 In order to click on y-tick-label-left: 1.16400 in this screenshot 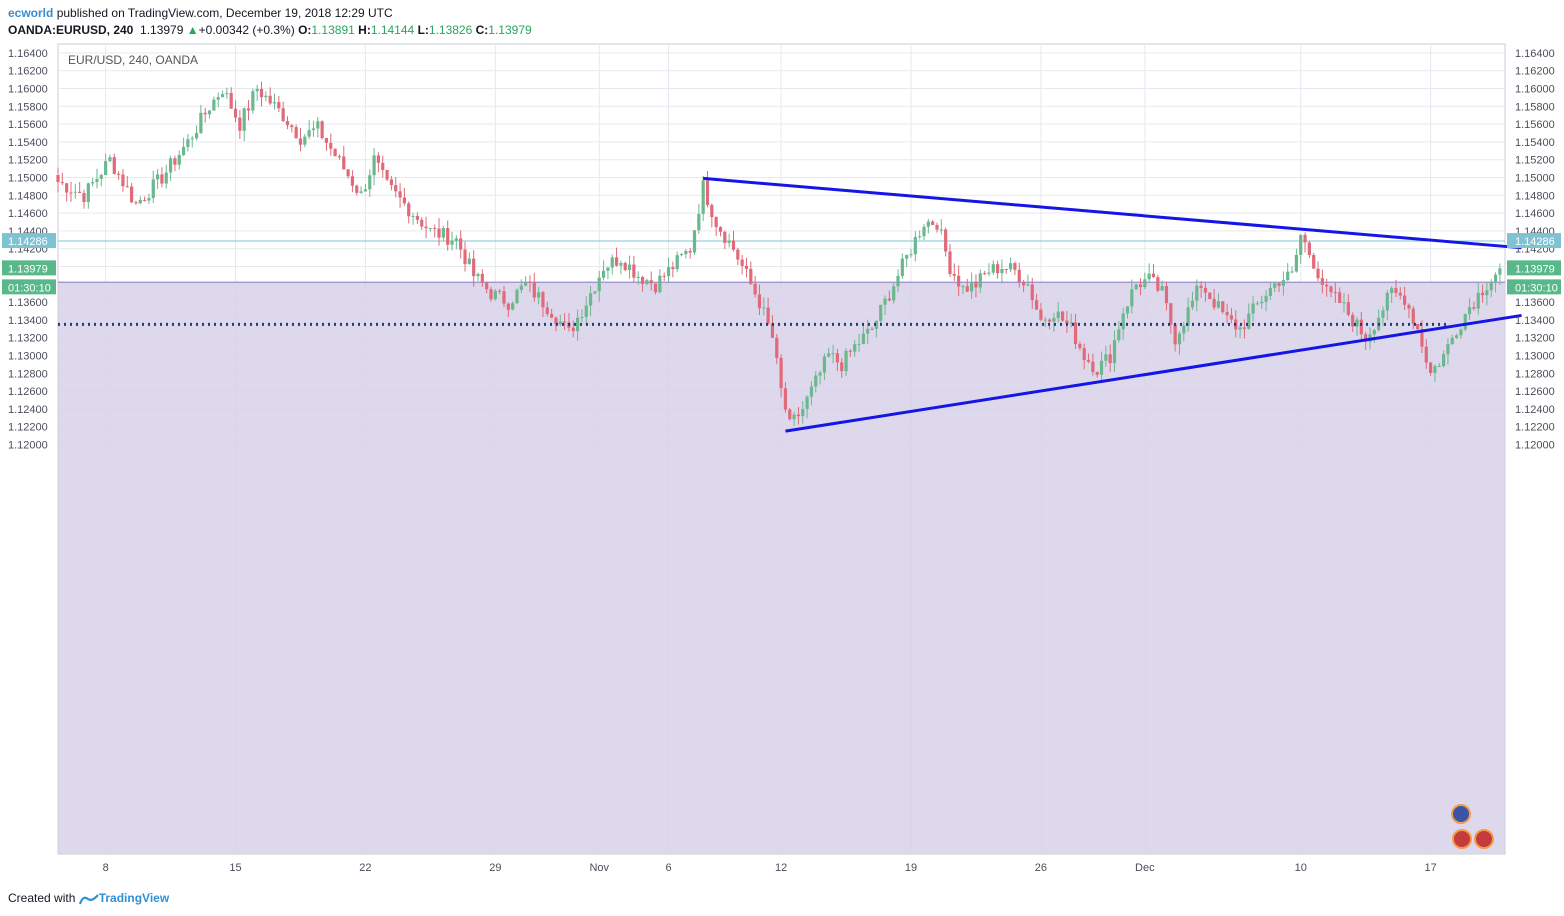, I will do `click(28, 54)`.